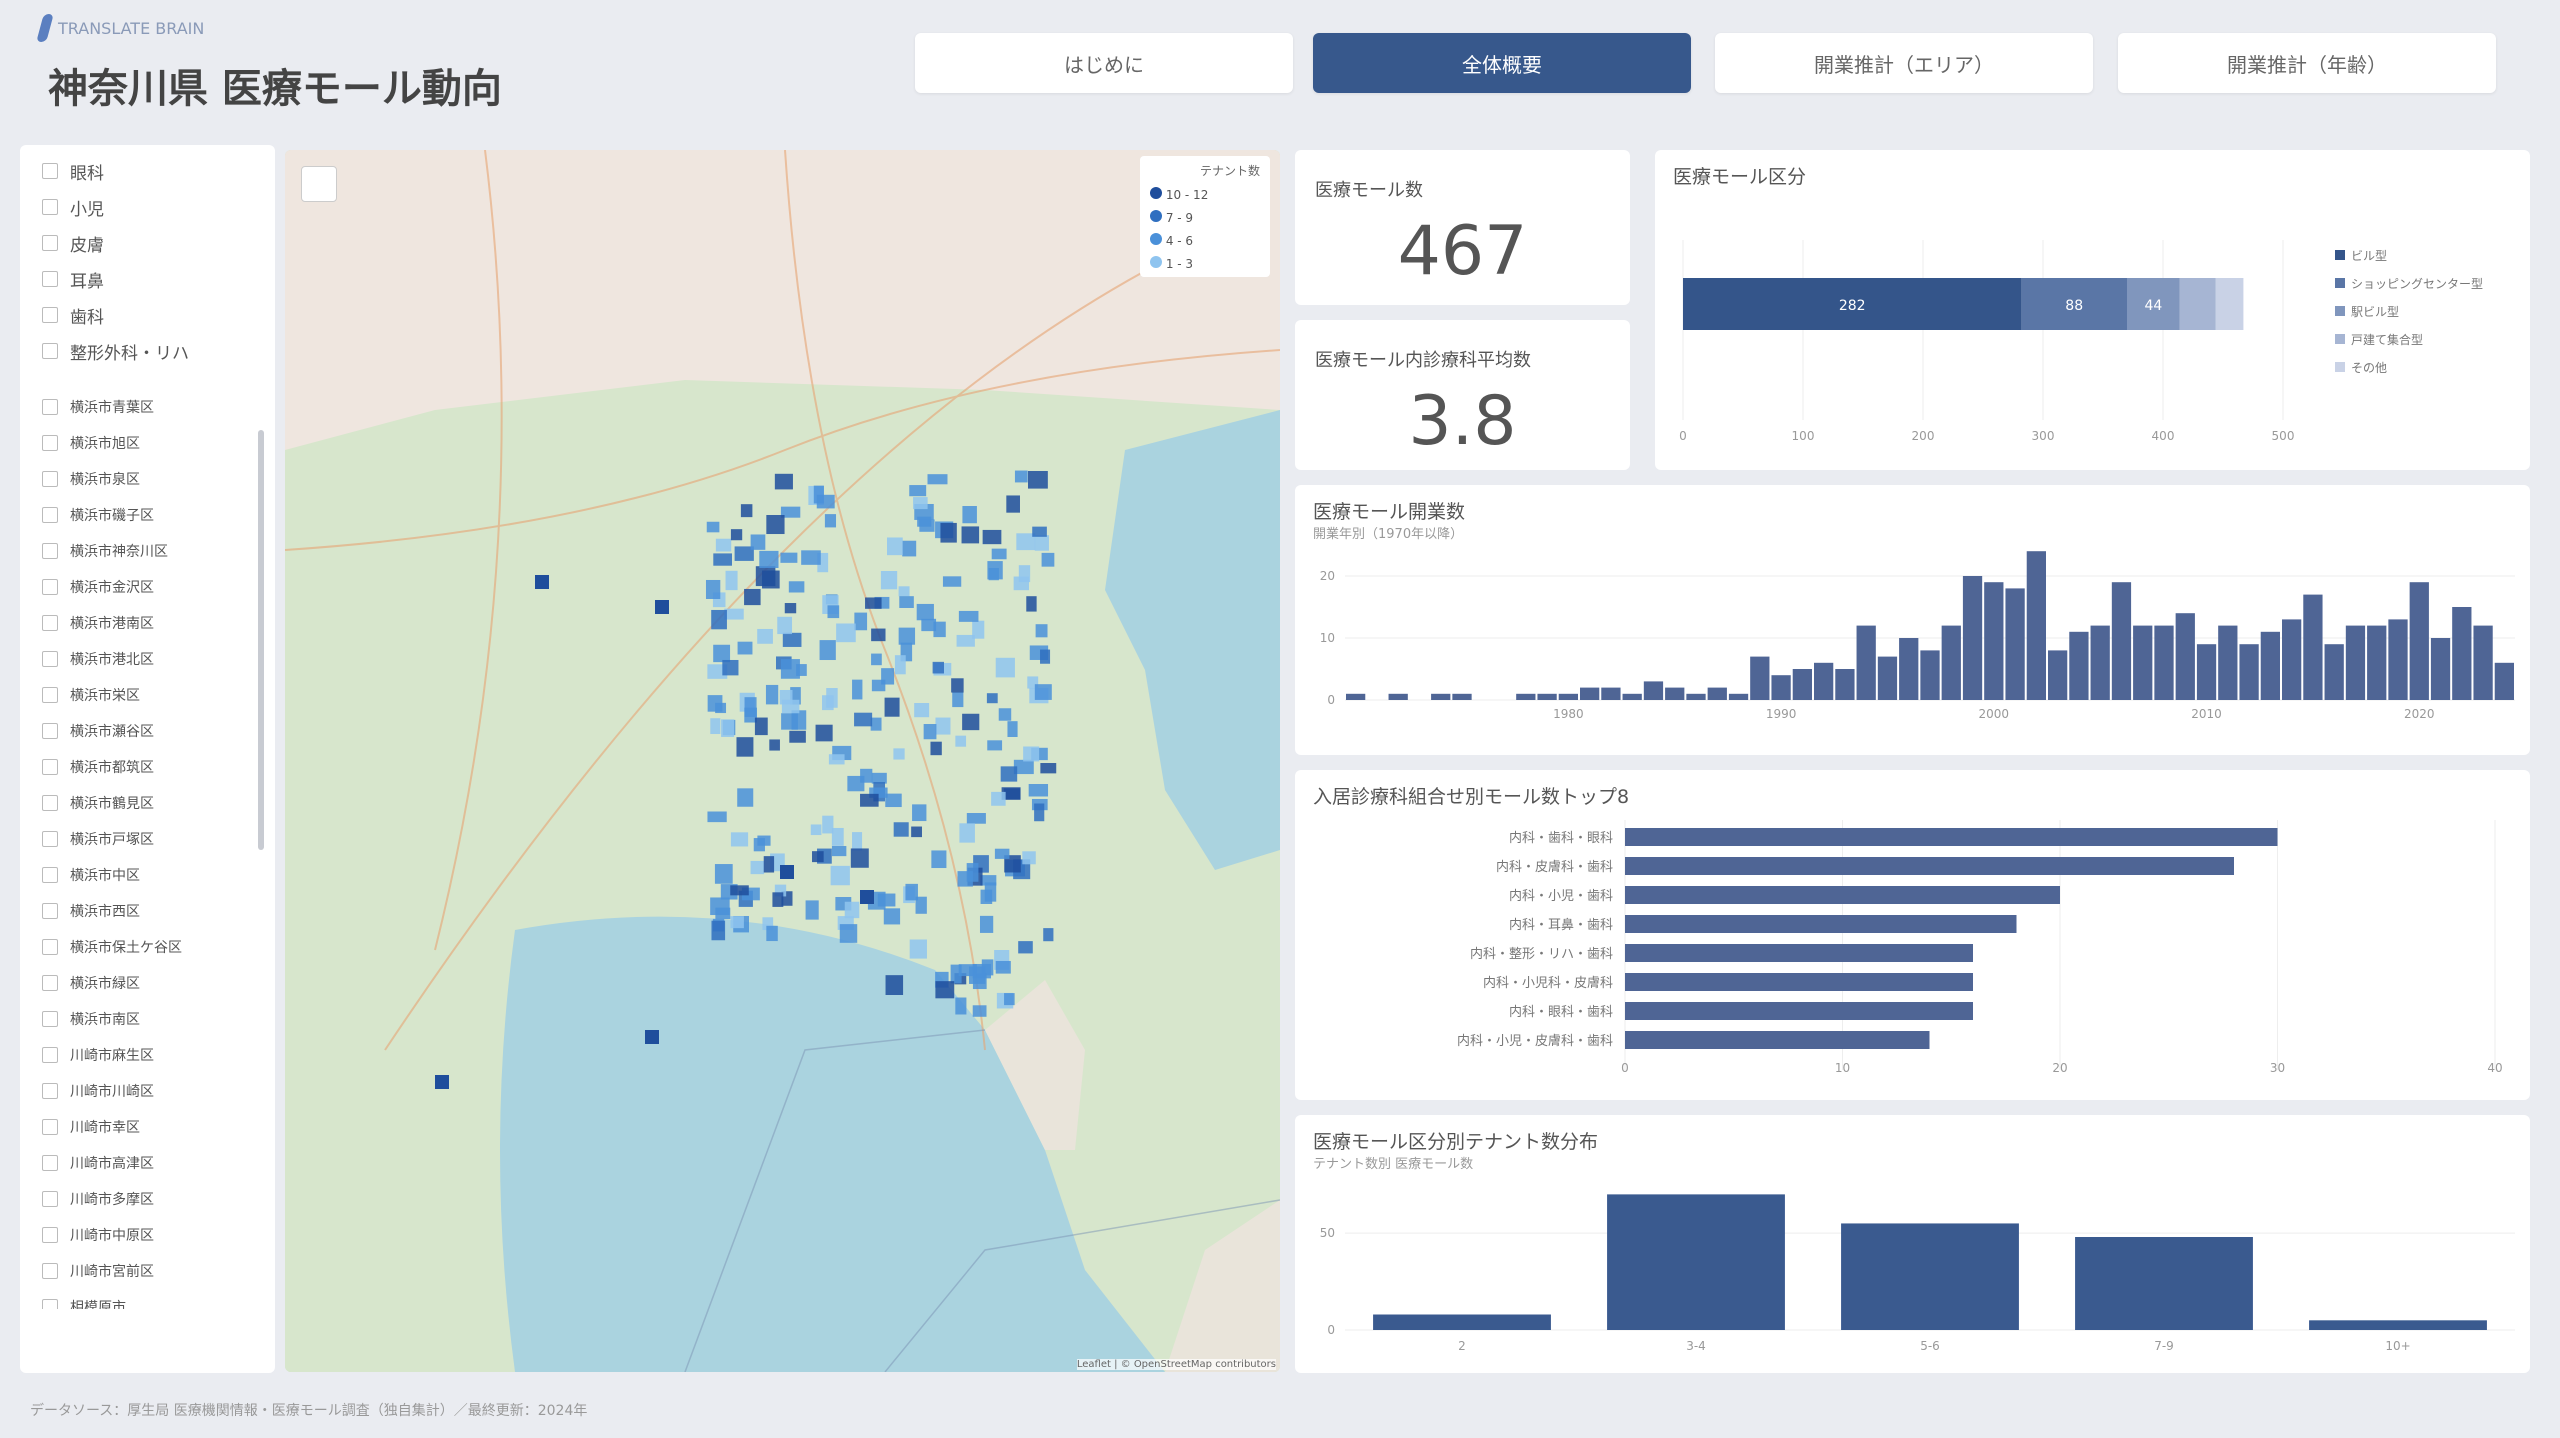 The width and height of the screenshot is (2560, 1438). I want to click on area-filter-item: 横浜市栄区, so click(147, 695).